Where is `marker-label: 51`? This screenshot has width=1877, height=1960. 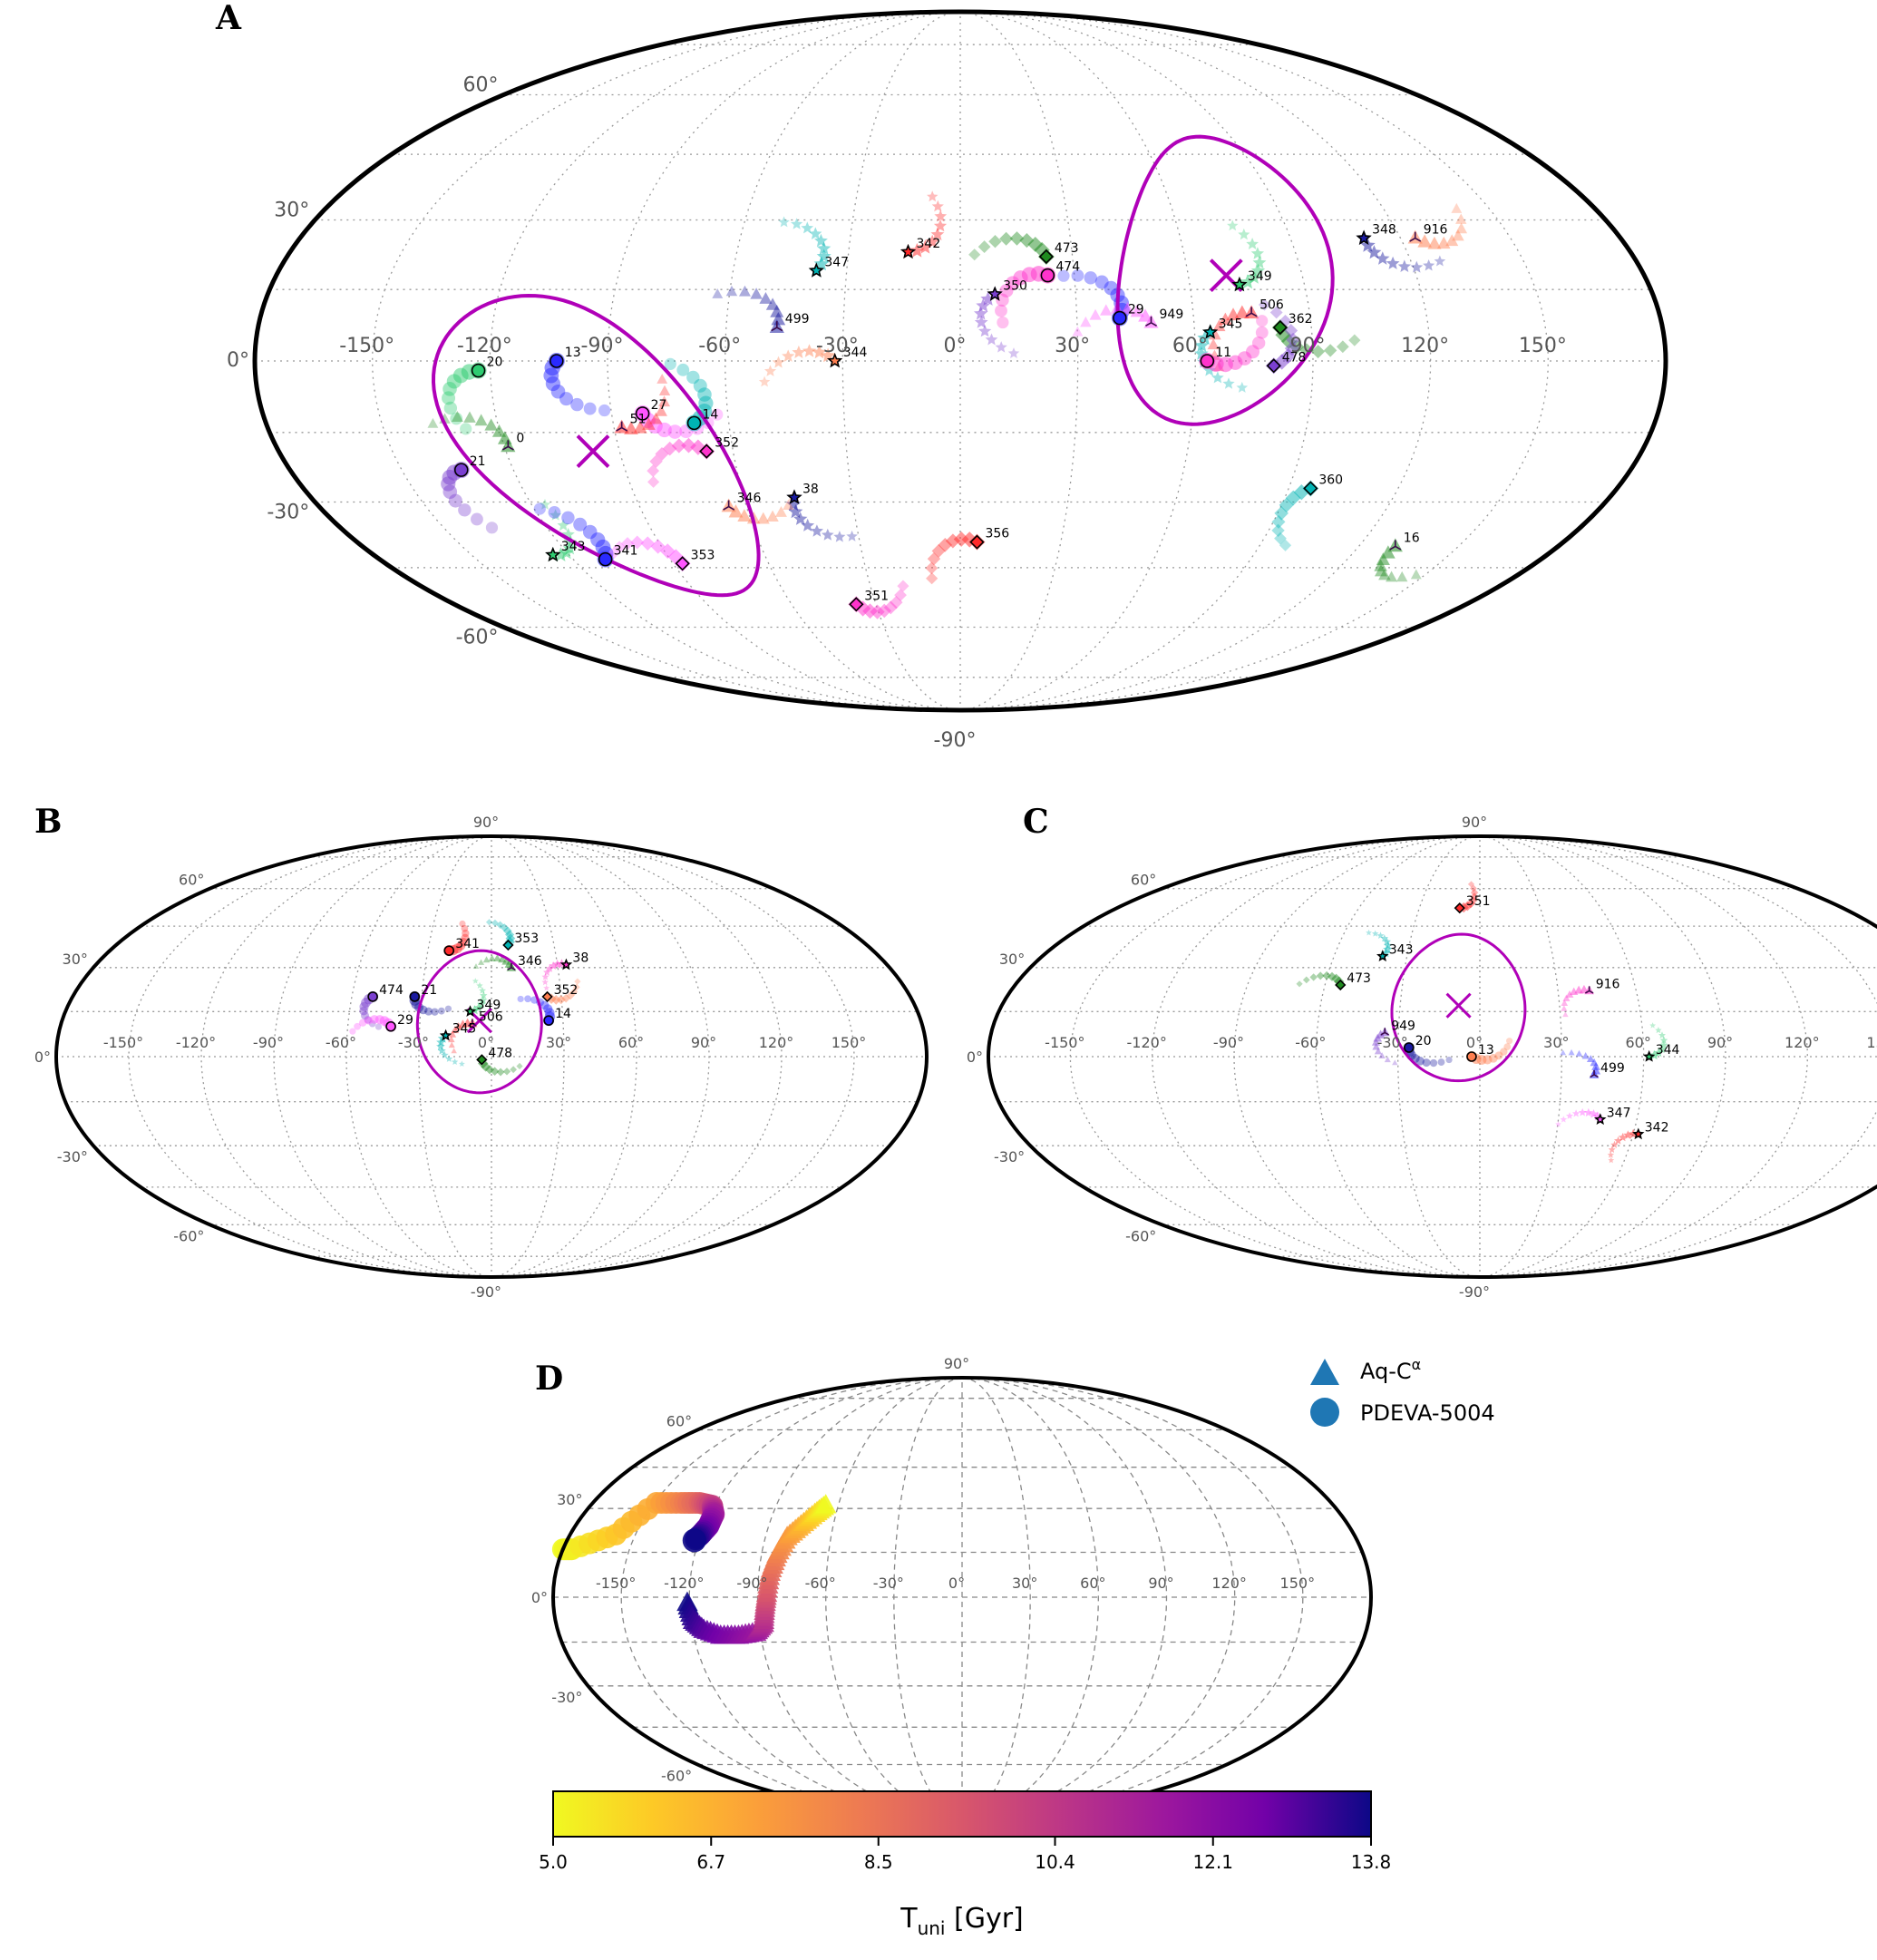
marker-label: 51 is located at coordinates (638, 420).